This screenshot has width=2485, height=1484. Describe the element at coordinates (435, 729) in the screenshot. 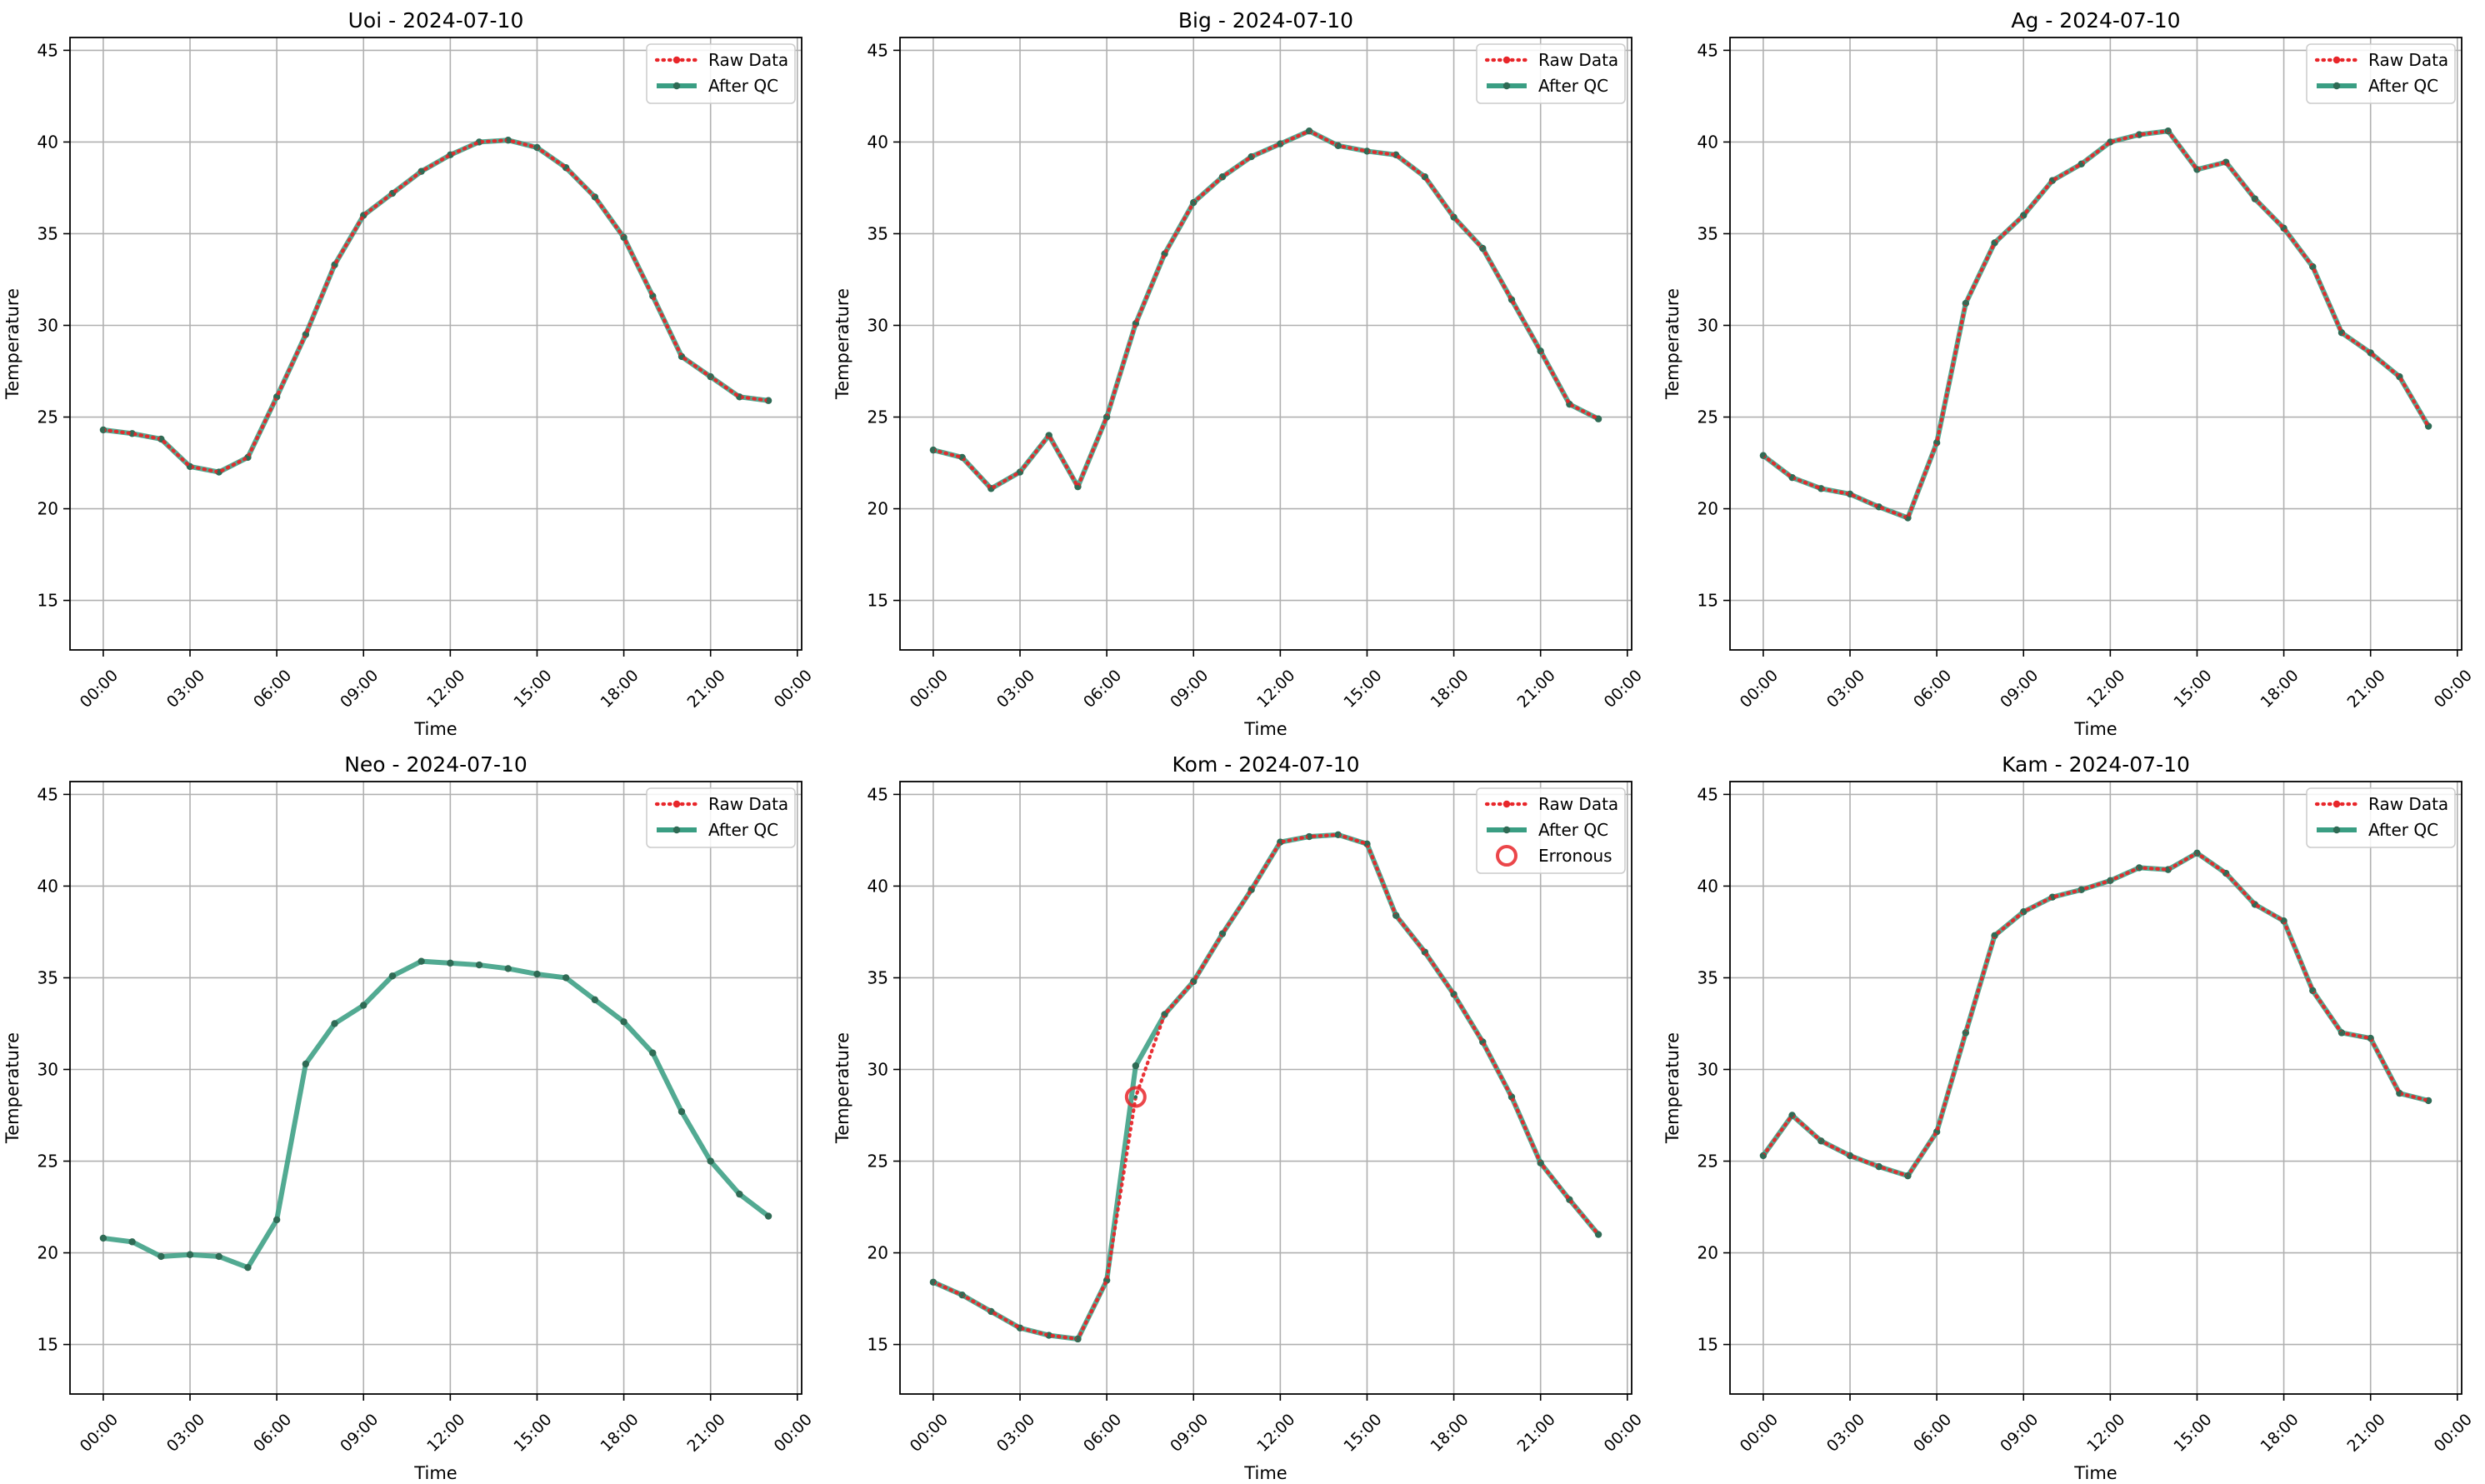

I see `x-axis-label: Time` at that location.